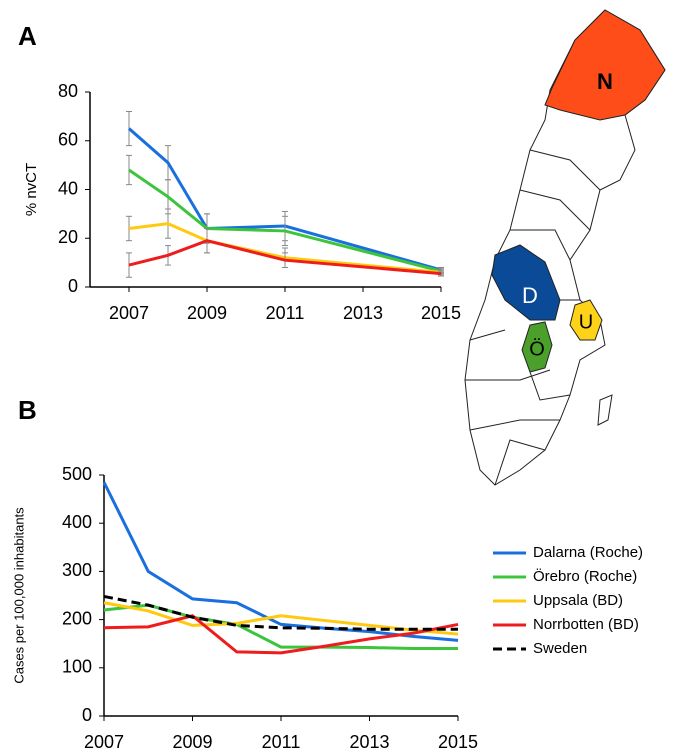 The height and width of the screenshot is (756, 682). Describe the element at coordinates (77, 667) in the screenshot. I see `y-tick-label: 100` at that location.